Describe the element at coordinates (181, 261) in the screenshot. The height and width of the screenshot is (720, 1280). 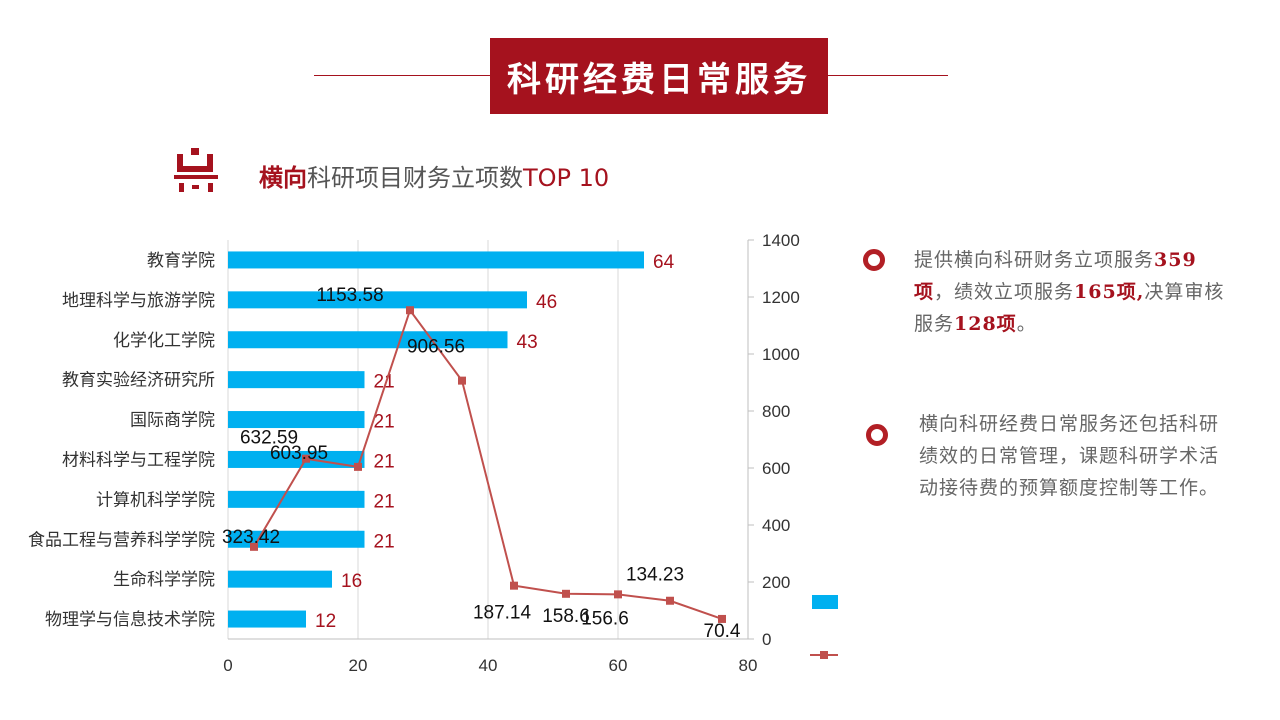
I see `category-label: 教育学院` at that location.